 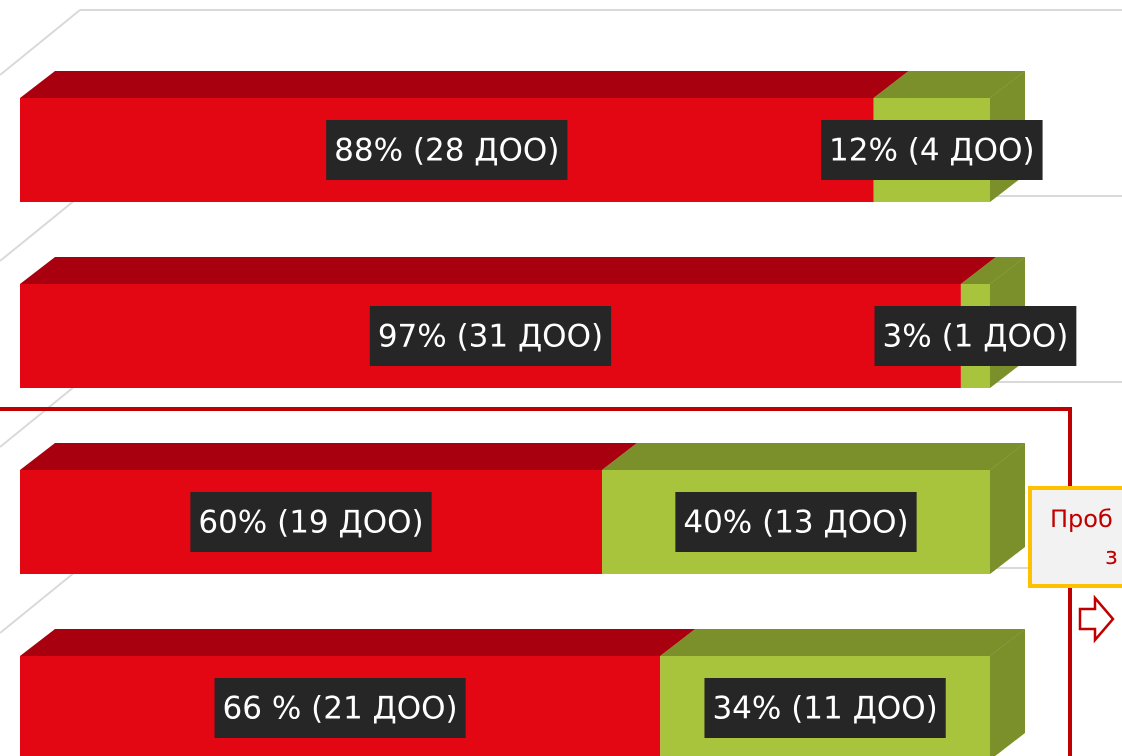 I want to click on data-label: 34% (11 ДОО), so click(x=825, y=708).